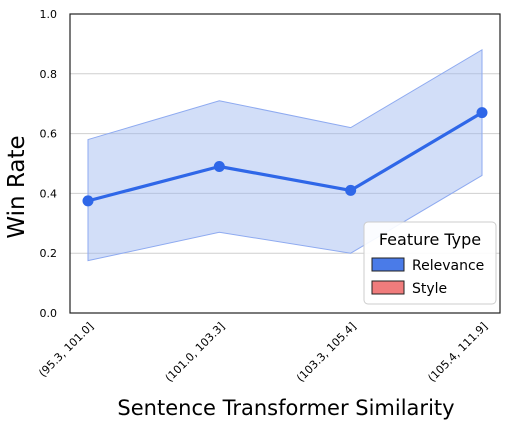 The image size is (523, 428). Describe the element at coordinates (49, 164) in the screenshot. I see `y-axis-ticks: 0.0 0.2 0.4 0.6 0.8 1.0` at that location.